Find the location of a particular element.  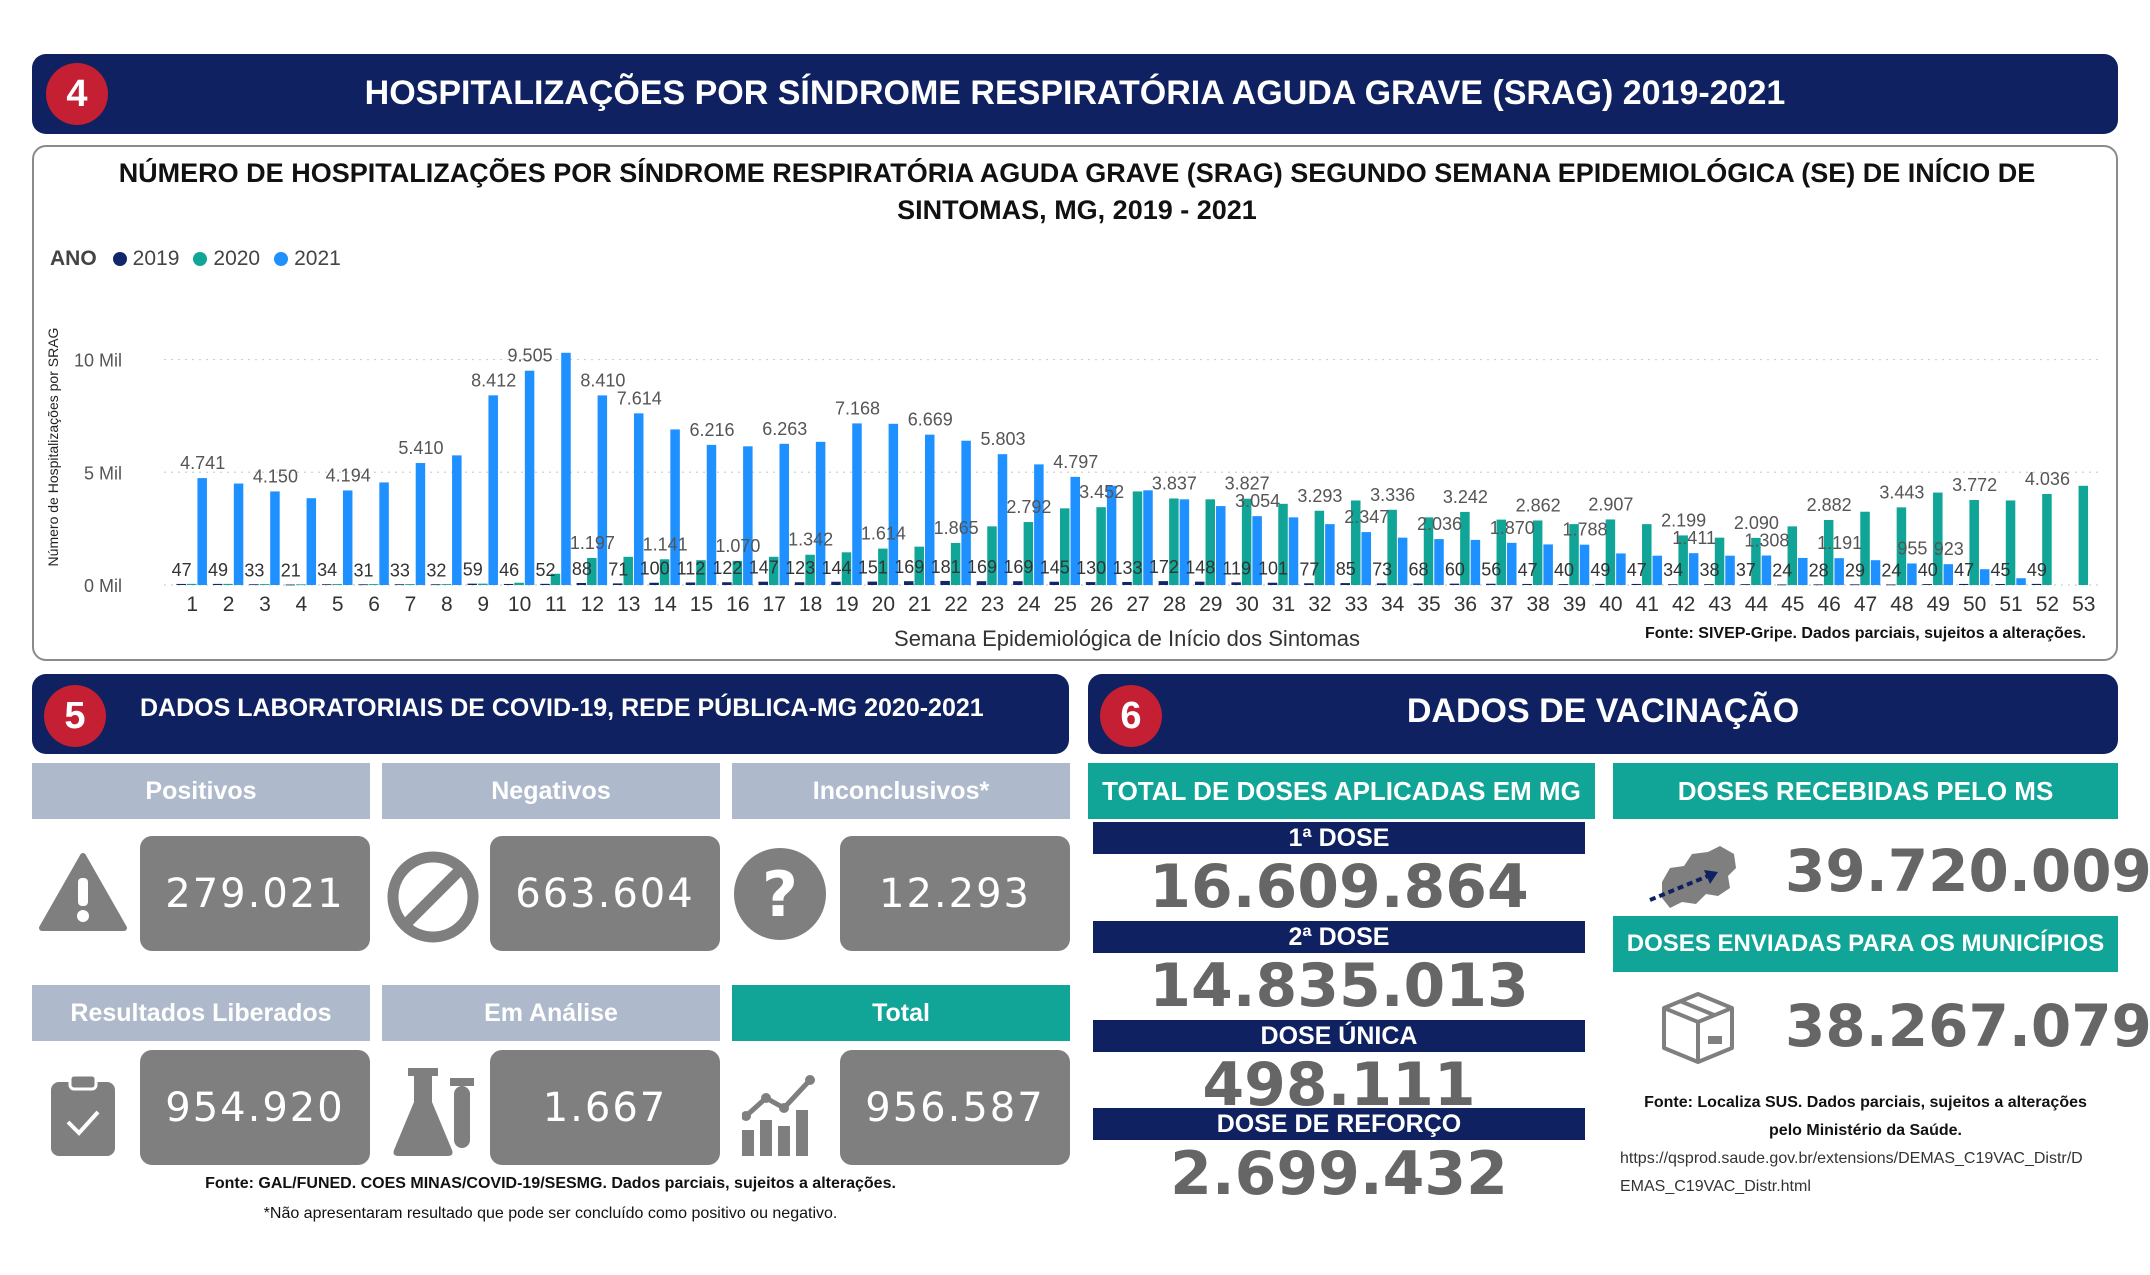

data-label-2019: 181 is located at coordinates (946, 567).